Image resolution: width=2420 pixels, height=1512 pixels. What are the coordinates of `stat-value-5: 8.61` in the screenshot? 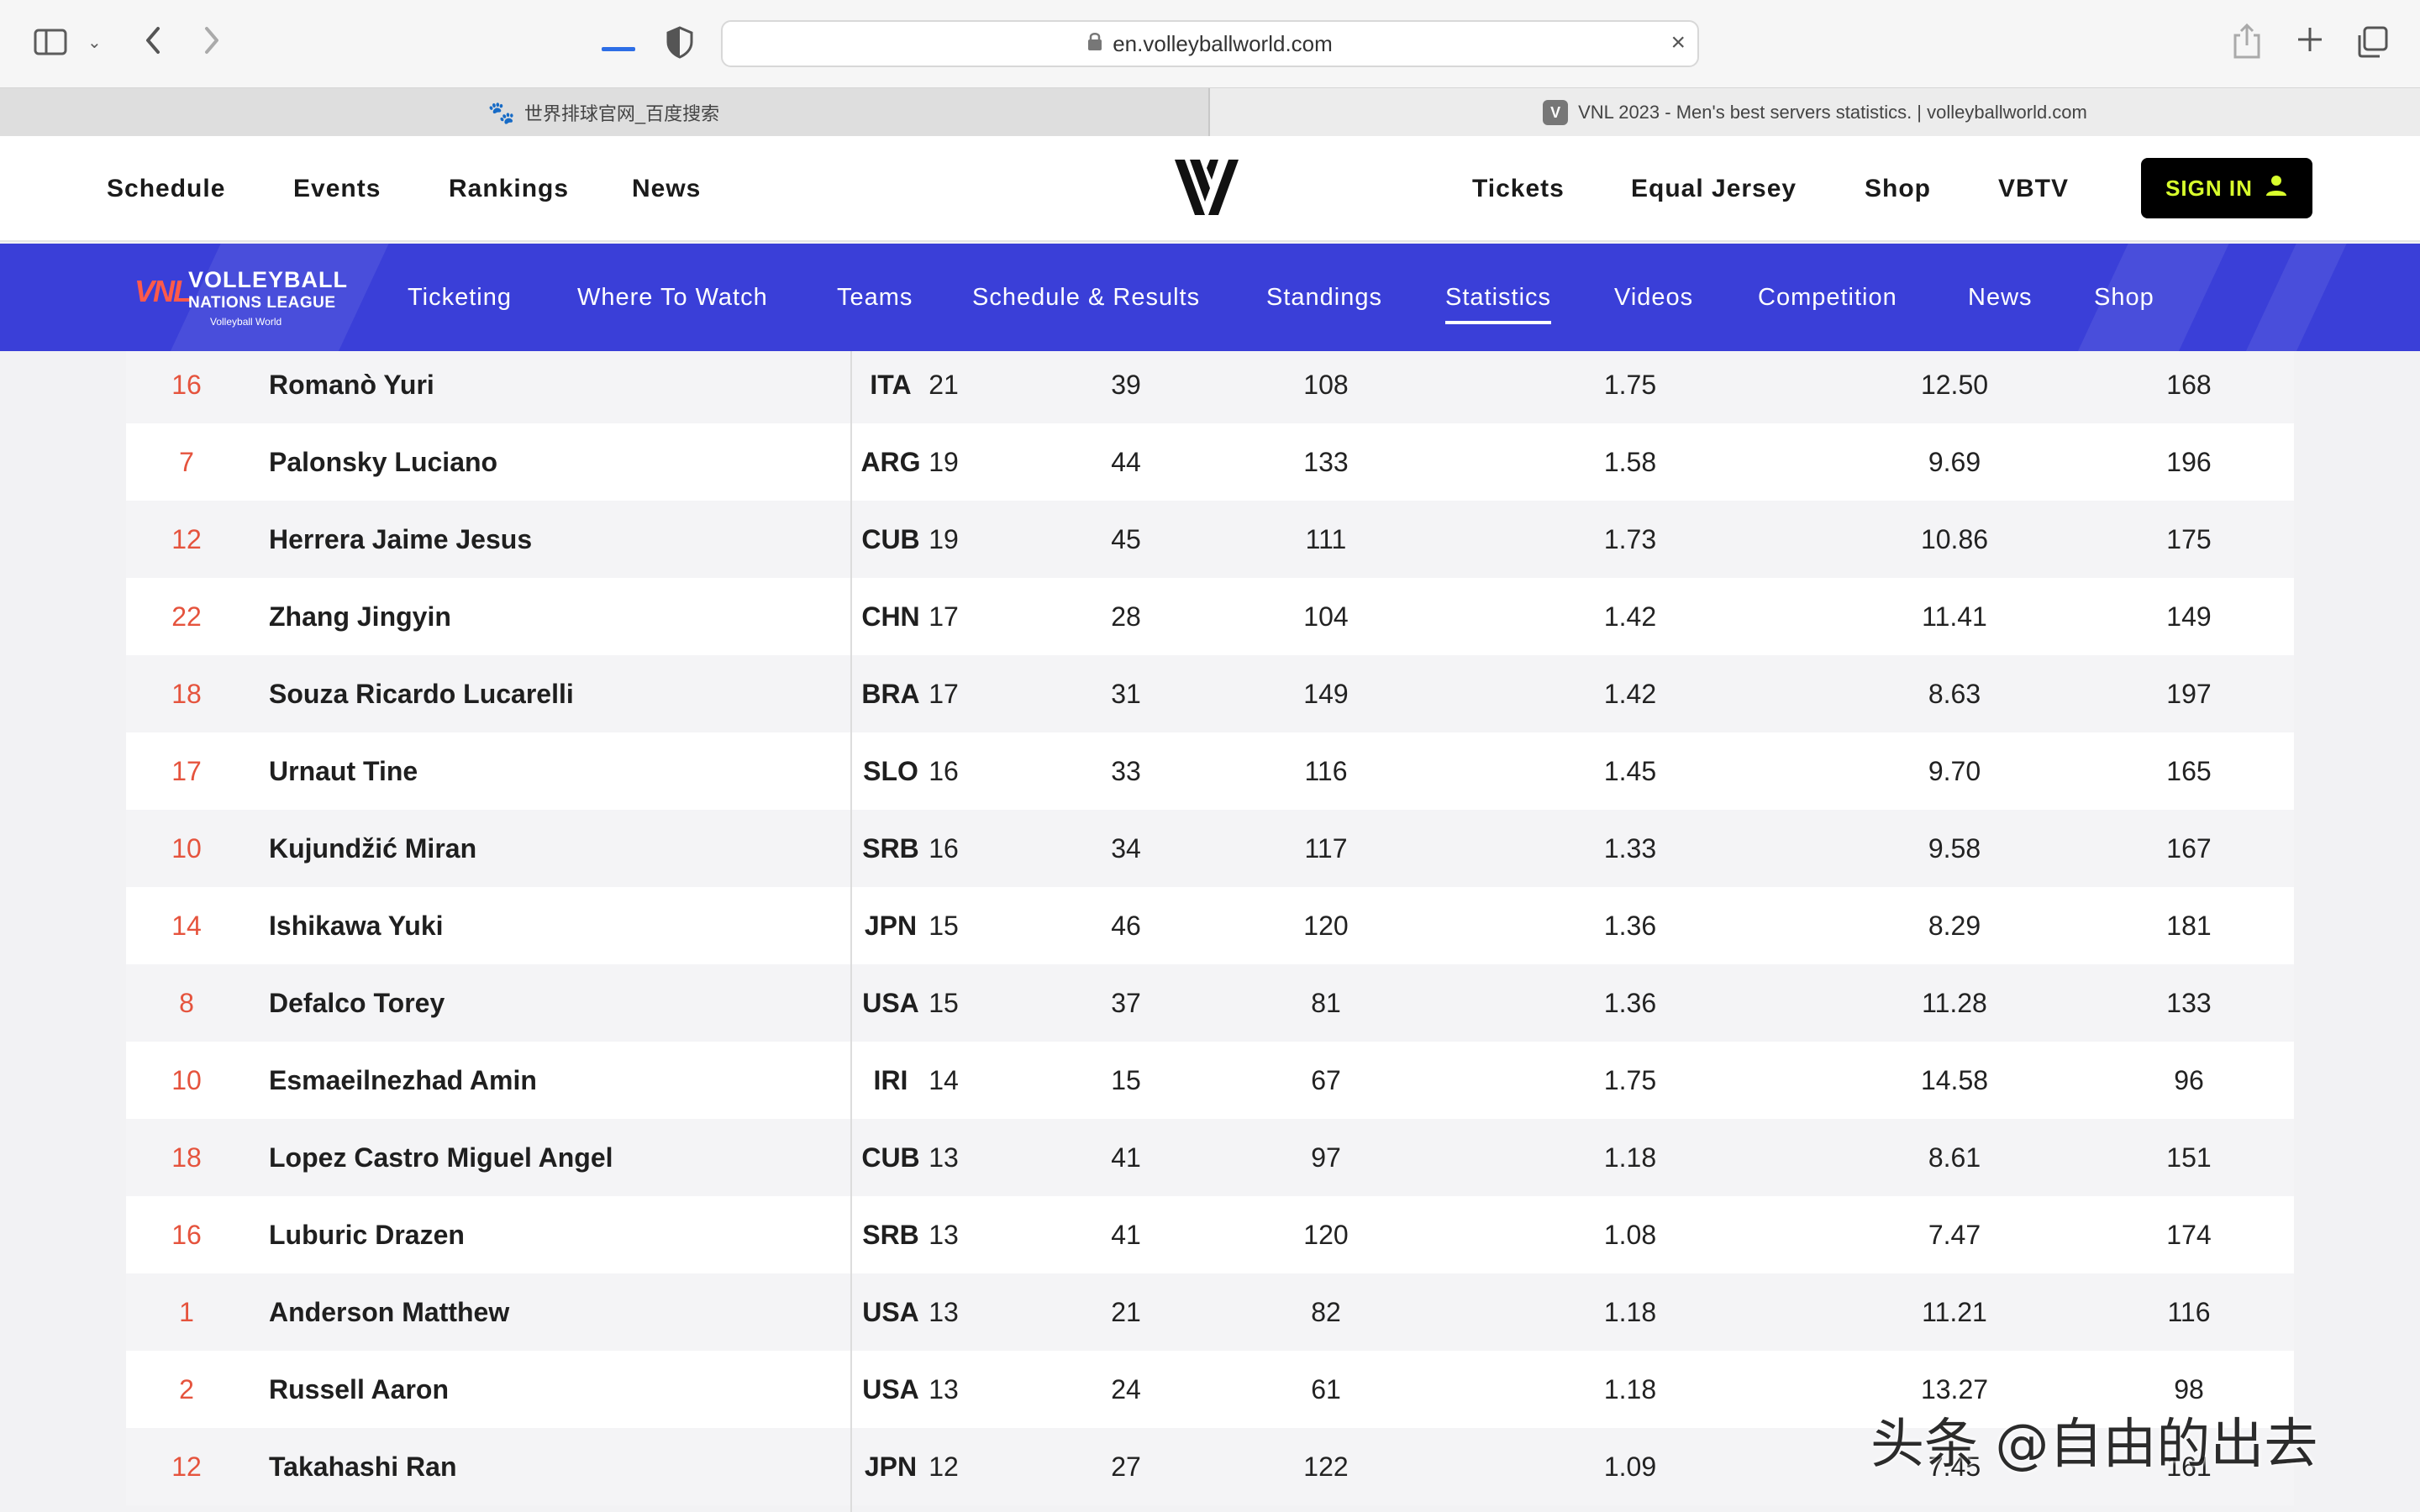 It's located at (1954, 1157).